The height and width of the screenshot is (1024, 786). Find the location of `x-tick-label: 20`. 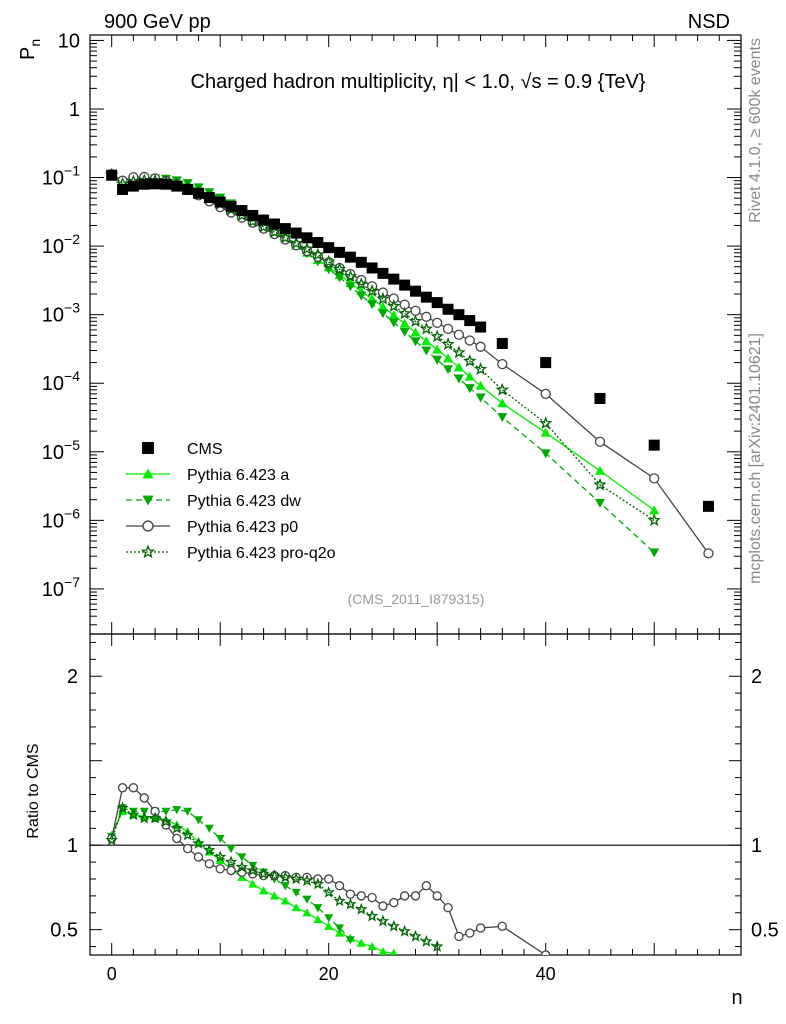

x-tick-label: 20 is located at coordinates (329, 974).